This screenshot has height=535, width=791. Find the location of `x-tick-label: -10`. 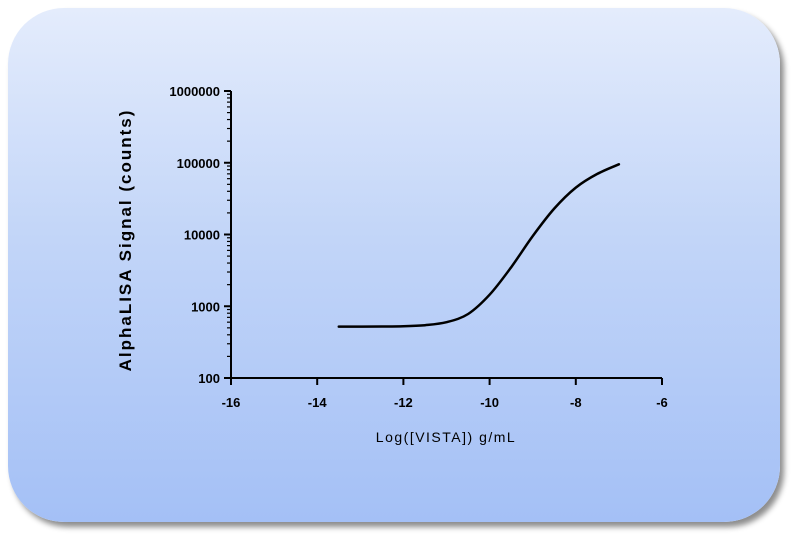

x-tick-label: -10 is located at coordinates (489, 402).